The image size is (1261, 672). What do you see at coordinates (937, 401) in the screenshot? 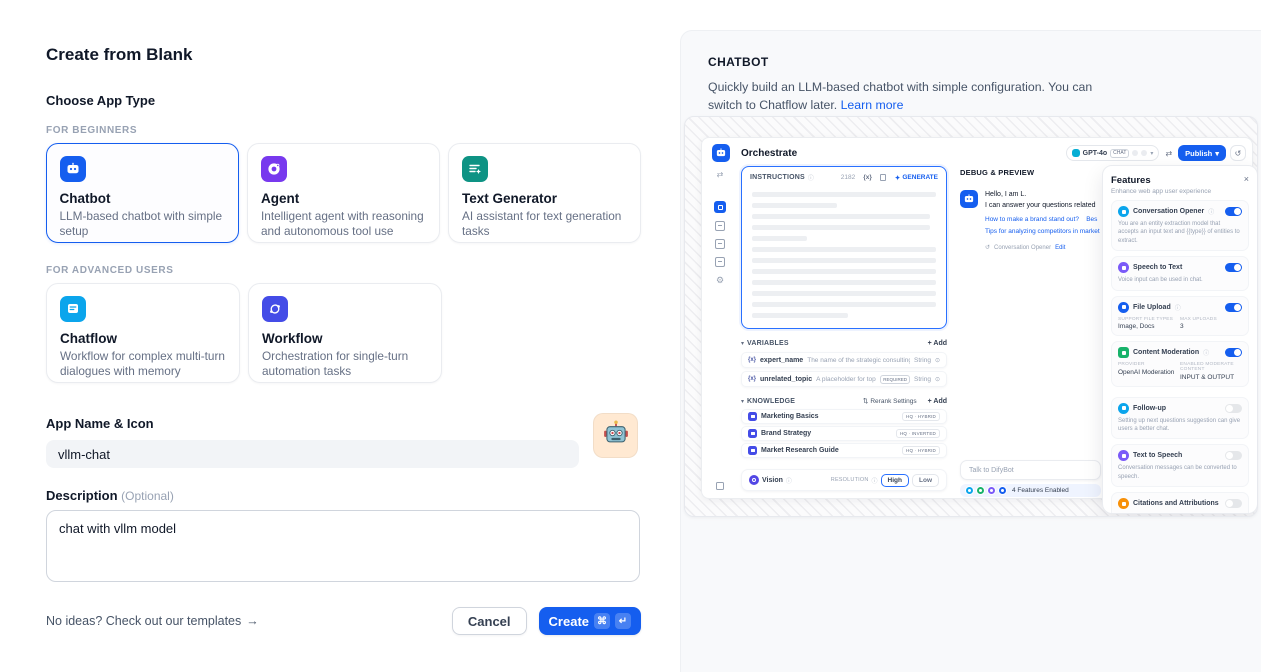
I see `add-knowledge-button: + Add` at bounding box center [937, 401].